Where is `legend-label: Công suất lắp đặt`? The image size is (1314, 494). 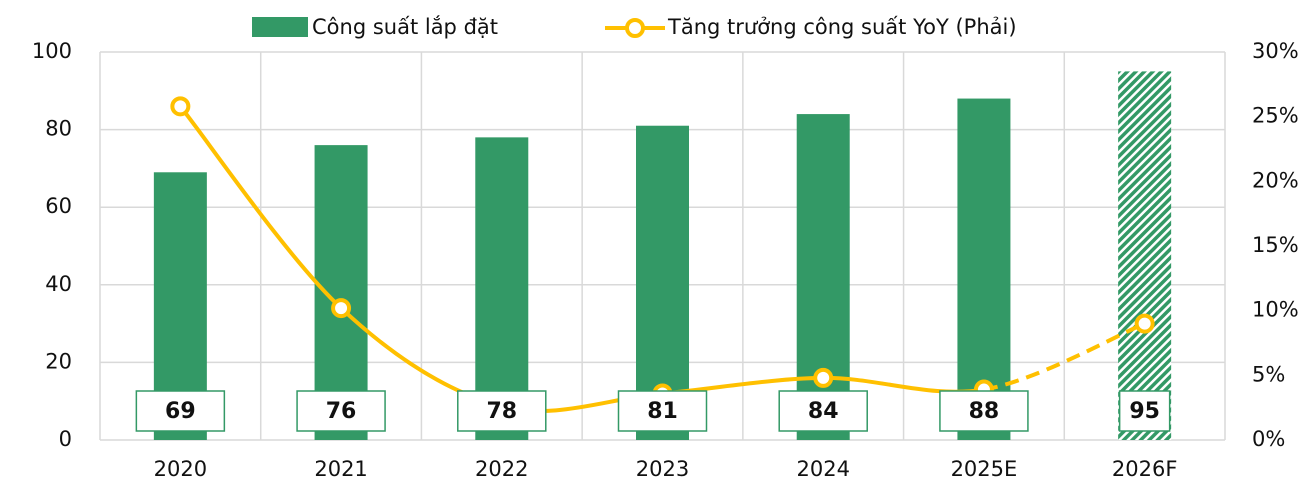 legend-label: Công suất lắp đặt is located at coordinates (405, 27).